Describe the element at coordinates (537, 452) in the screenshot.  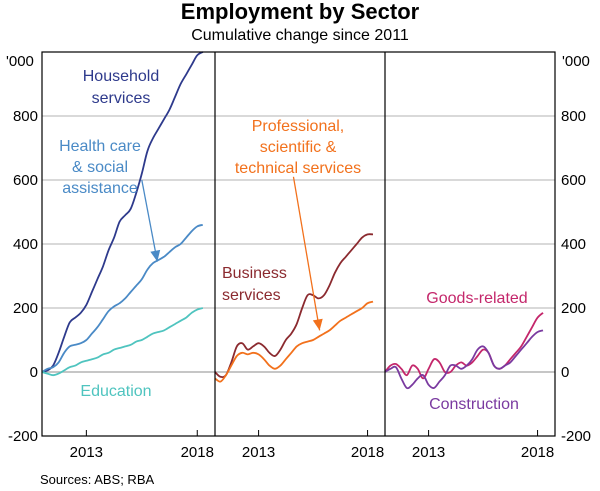
I see `x-tick-3-2018: 2018` at that location.